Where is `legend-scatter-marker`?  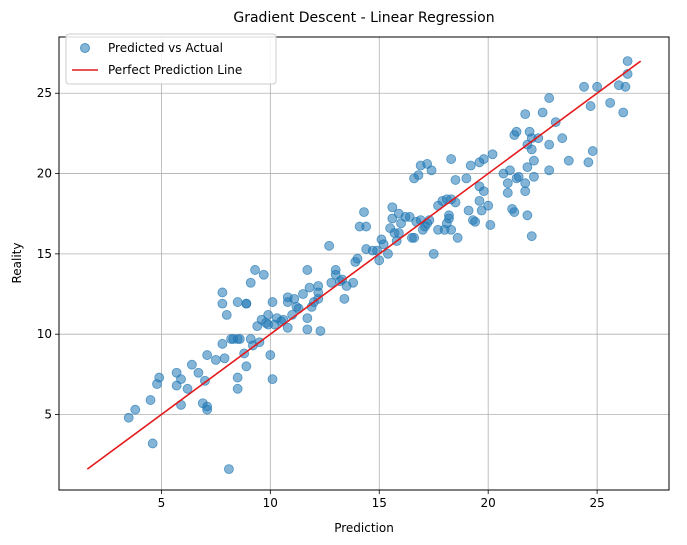
legend-scatter-marker is located at coordinates (85, 48).